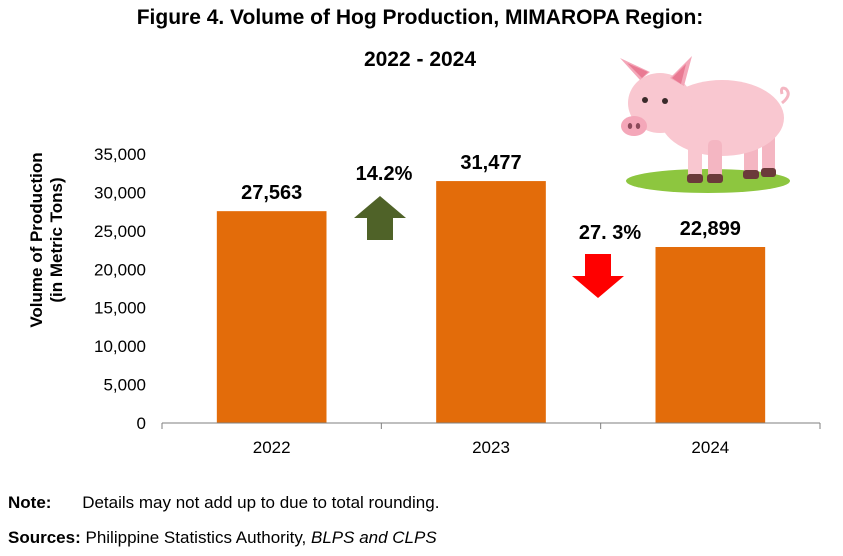 This screenshot has width=843, height=556. I want to click on bar-2022, so click(271, 317).